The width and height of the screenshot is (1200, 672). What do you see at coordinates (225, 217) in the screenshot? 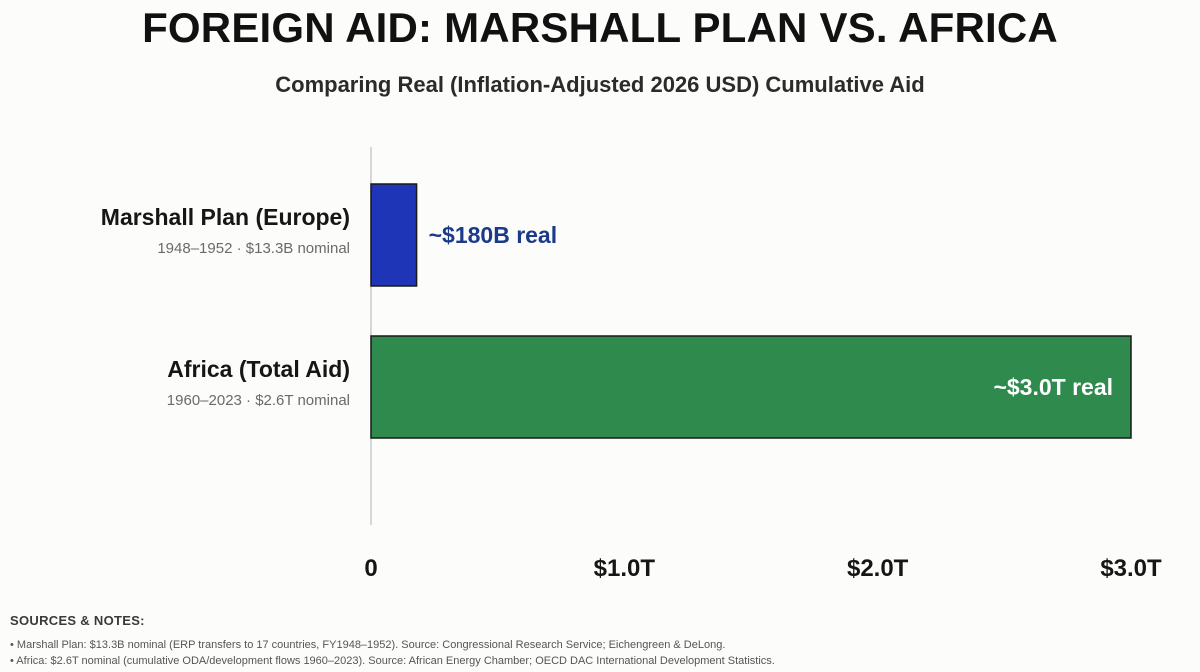
I see `category-label: Marshall Plan (Europe)` at bounding box center [225, 217].